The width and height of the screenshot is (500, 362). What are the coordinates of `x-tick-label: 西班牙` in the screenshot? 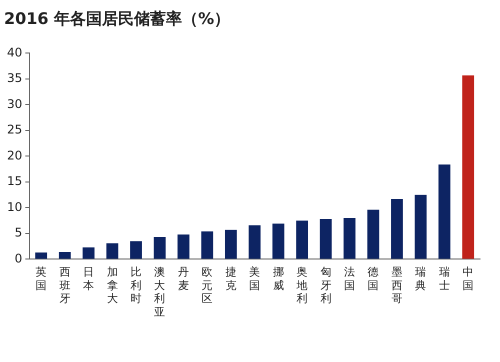 It's located at (64, 286).